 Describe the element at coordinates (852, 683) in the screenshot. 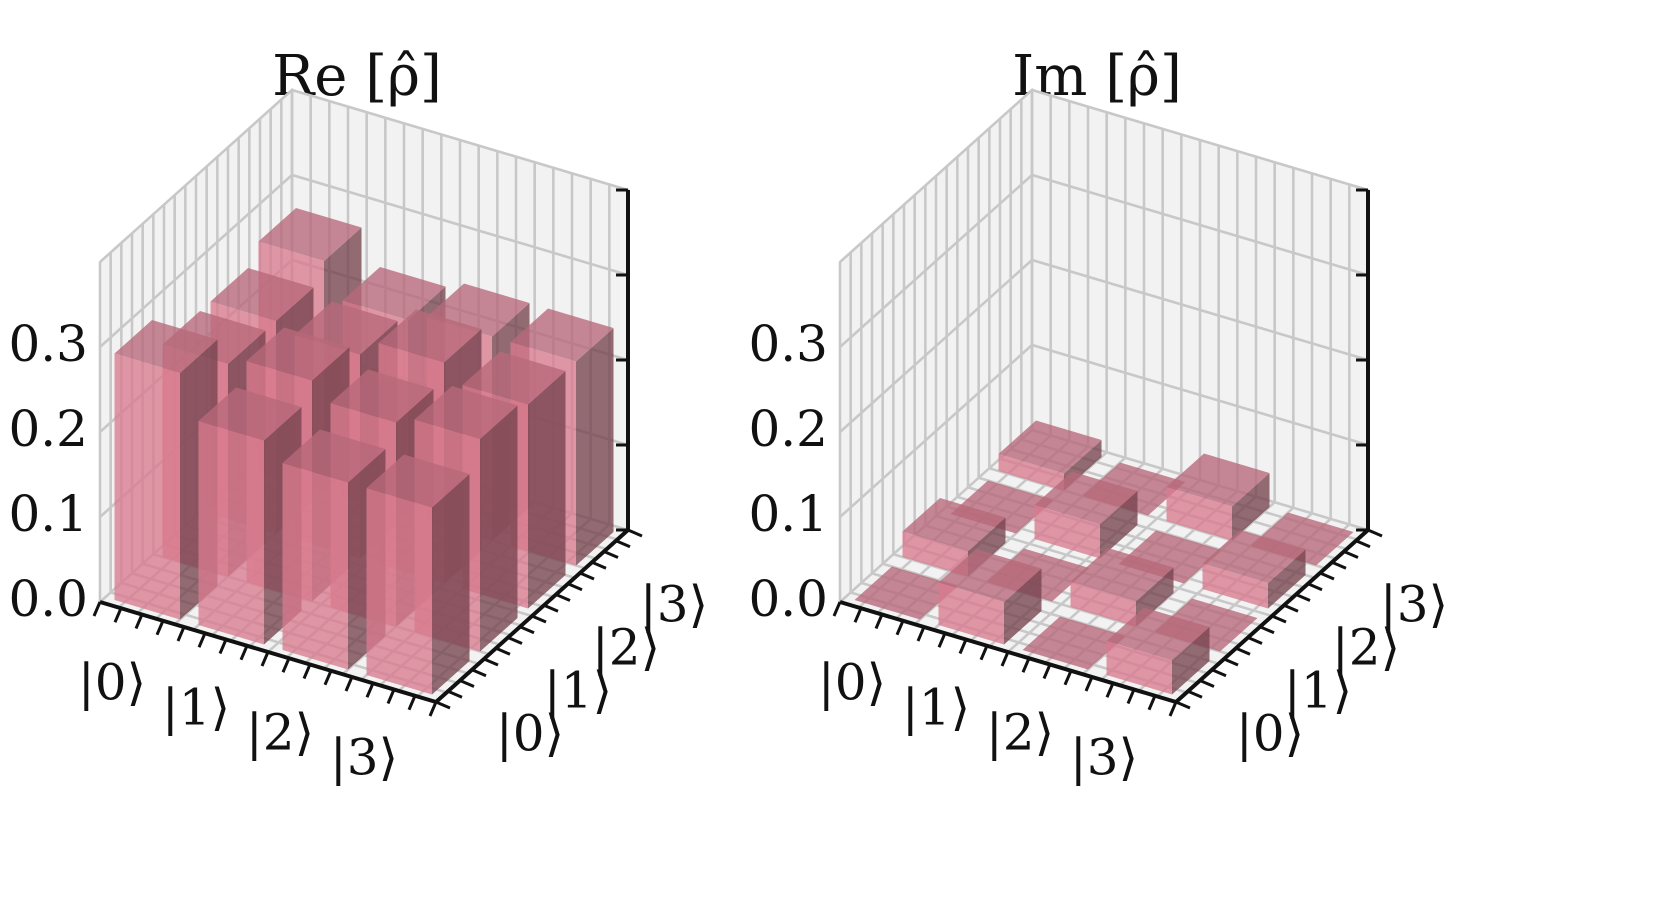

I see `row-label: |0⟩` at that location.